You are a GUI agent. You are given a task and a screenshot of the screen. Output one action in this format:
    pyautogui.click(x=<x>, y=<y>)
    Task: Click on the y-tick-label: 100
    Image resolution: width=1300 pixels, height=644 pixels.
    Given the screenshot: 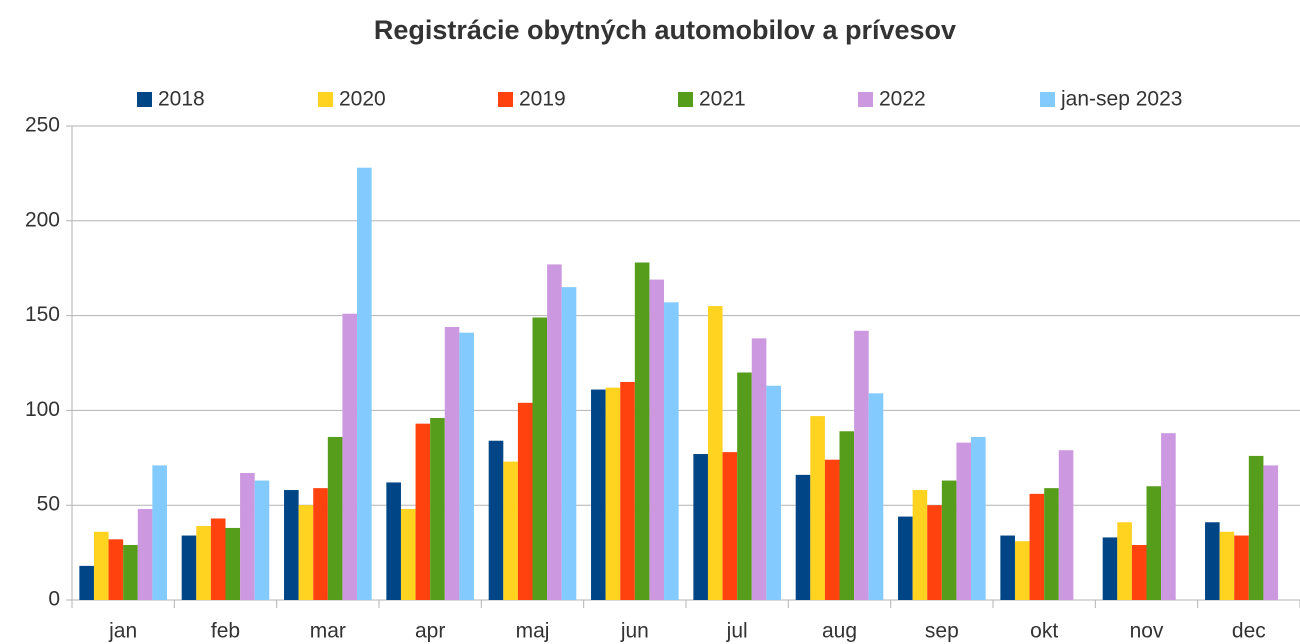 What is the action you would take?
    pyautogui.click(x=42, y=409)
    